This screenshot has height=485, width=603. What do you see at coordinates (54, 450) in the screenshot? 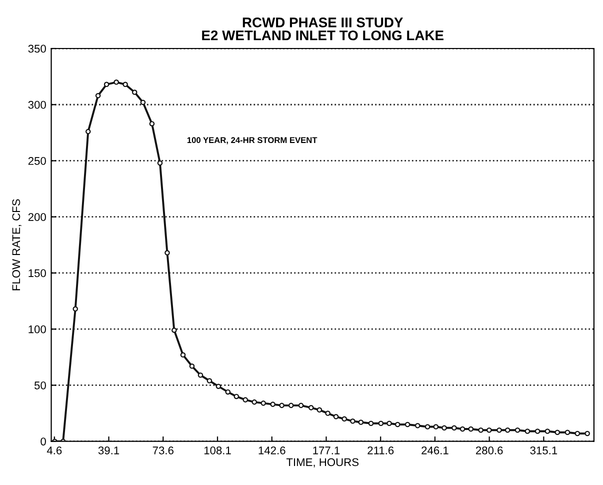
I see `x-tick-label: 4.6` at bounding box center [54, 450].